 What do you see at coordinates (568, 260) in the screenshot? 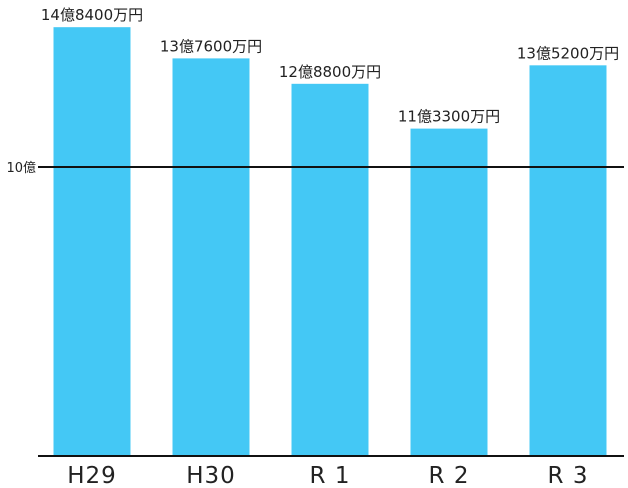
I see `bar-r3` at bounding box center [568, 260].